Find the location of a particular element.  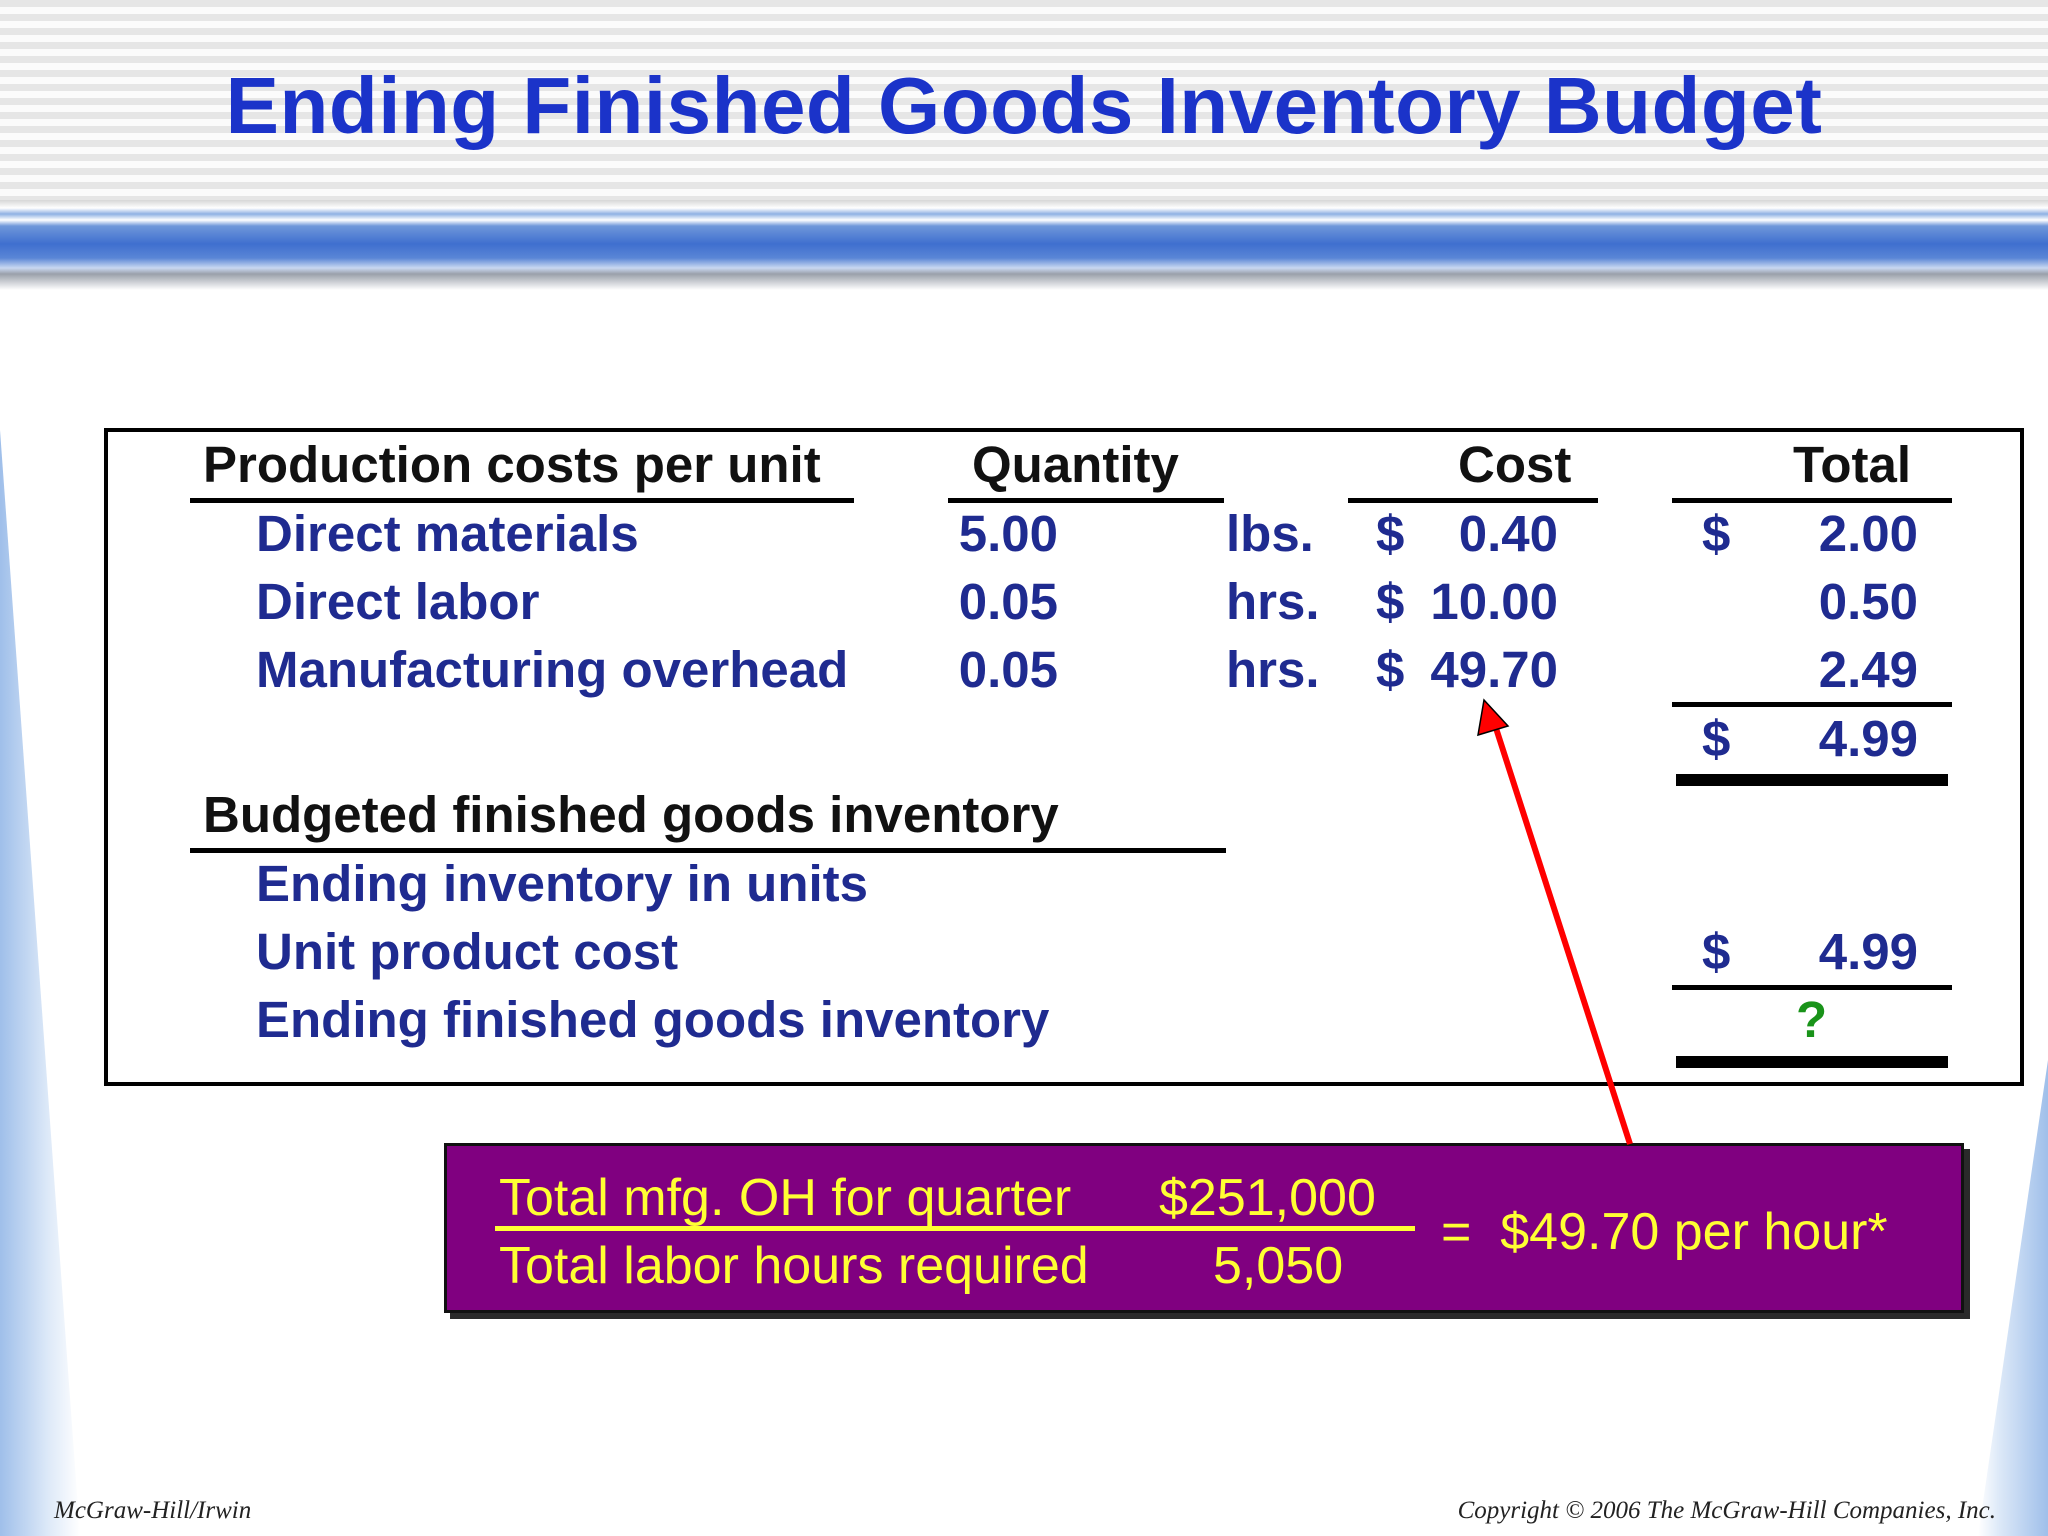

budget-row-label: Ending inventory in units is located at coordinates (562, 883).